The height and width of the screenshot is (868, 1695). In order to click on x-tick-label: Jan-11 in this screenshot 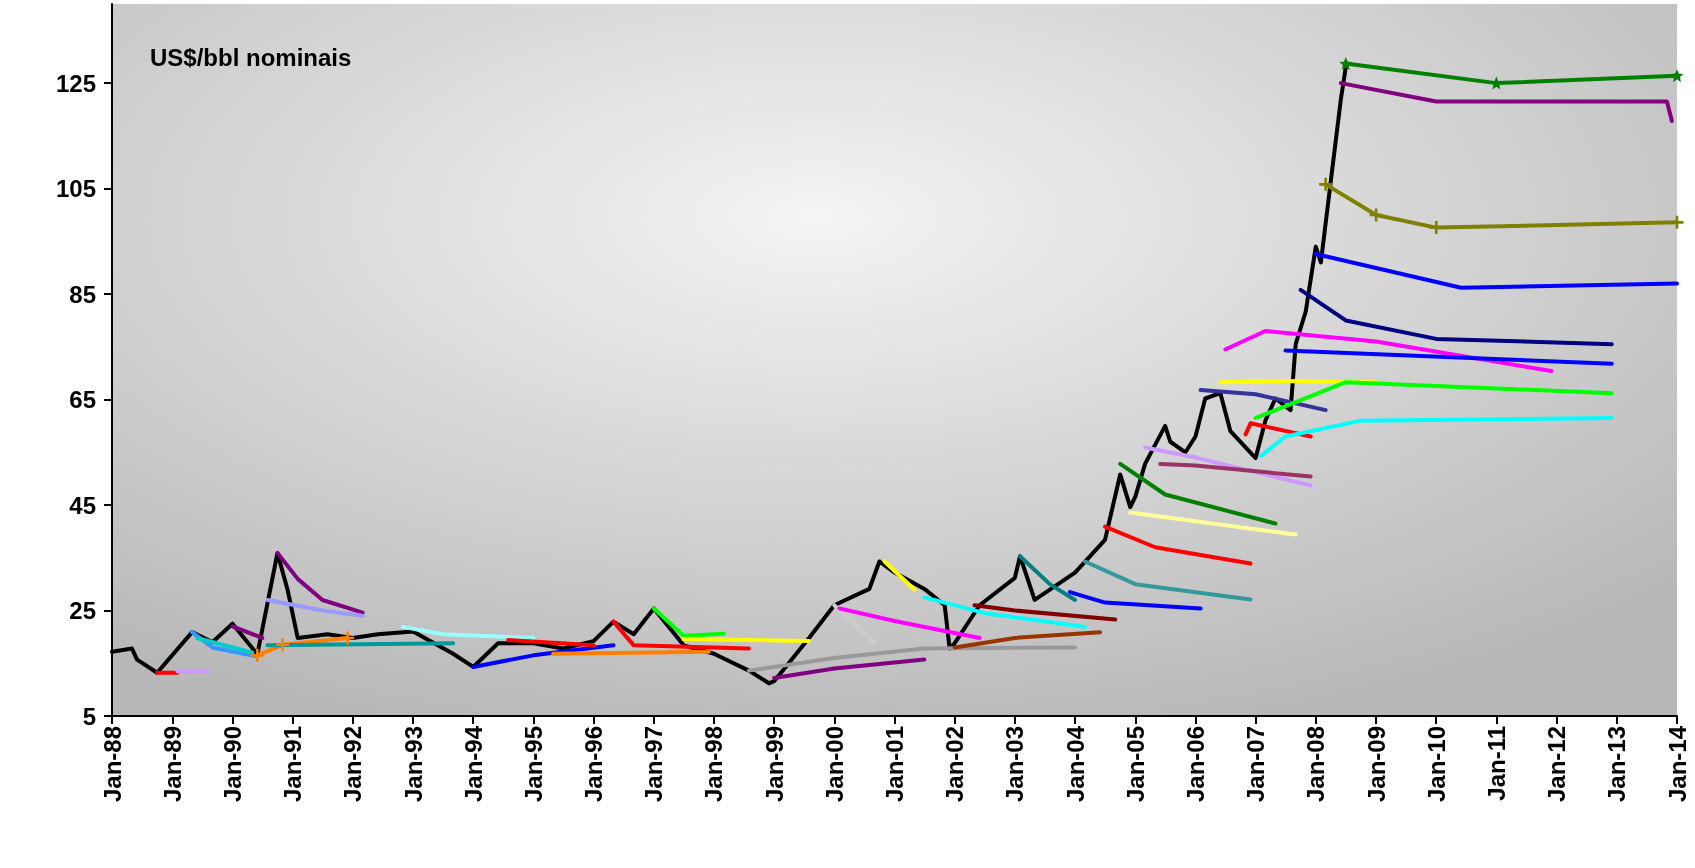, I will do `click(1496, 763)`.